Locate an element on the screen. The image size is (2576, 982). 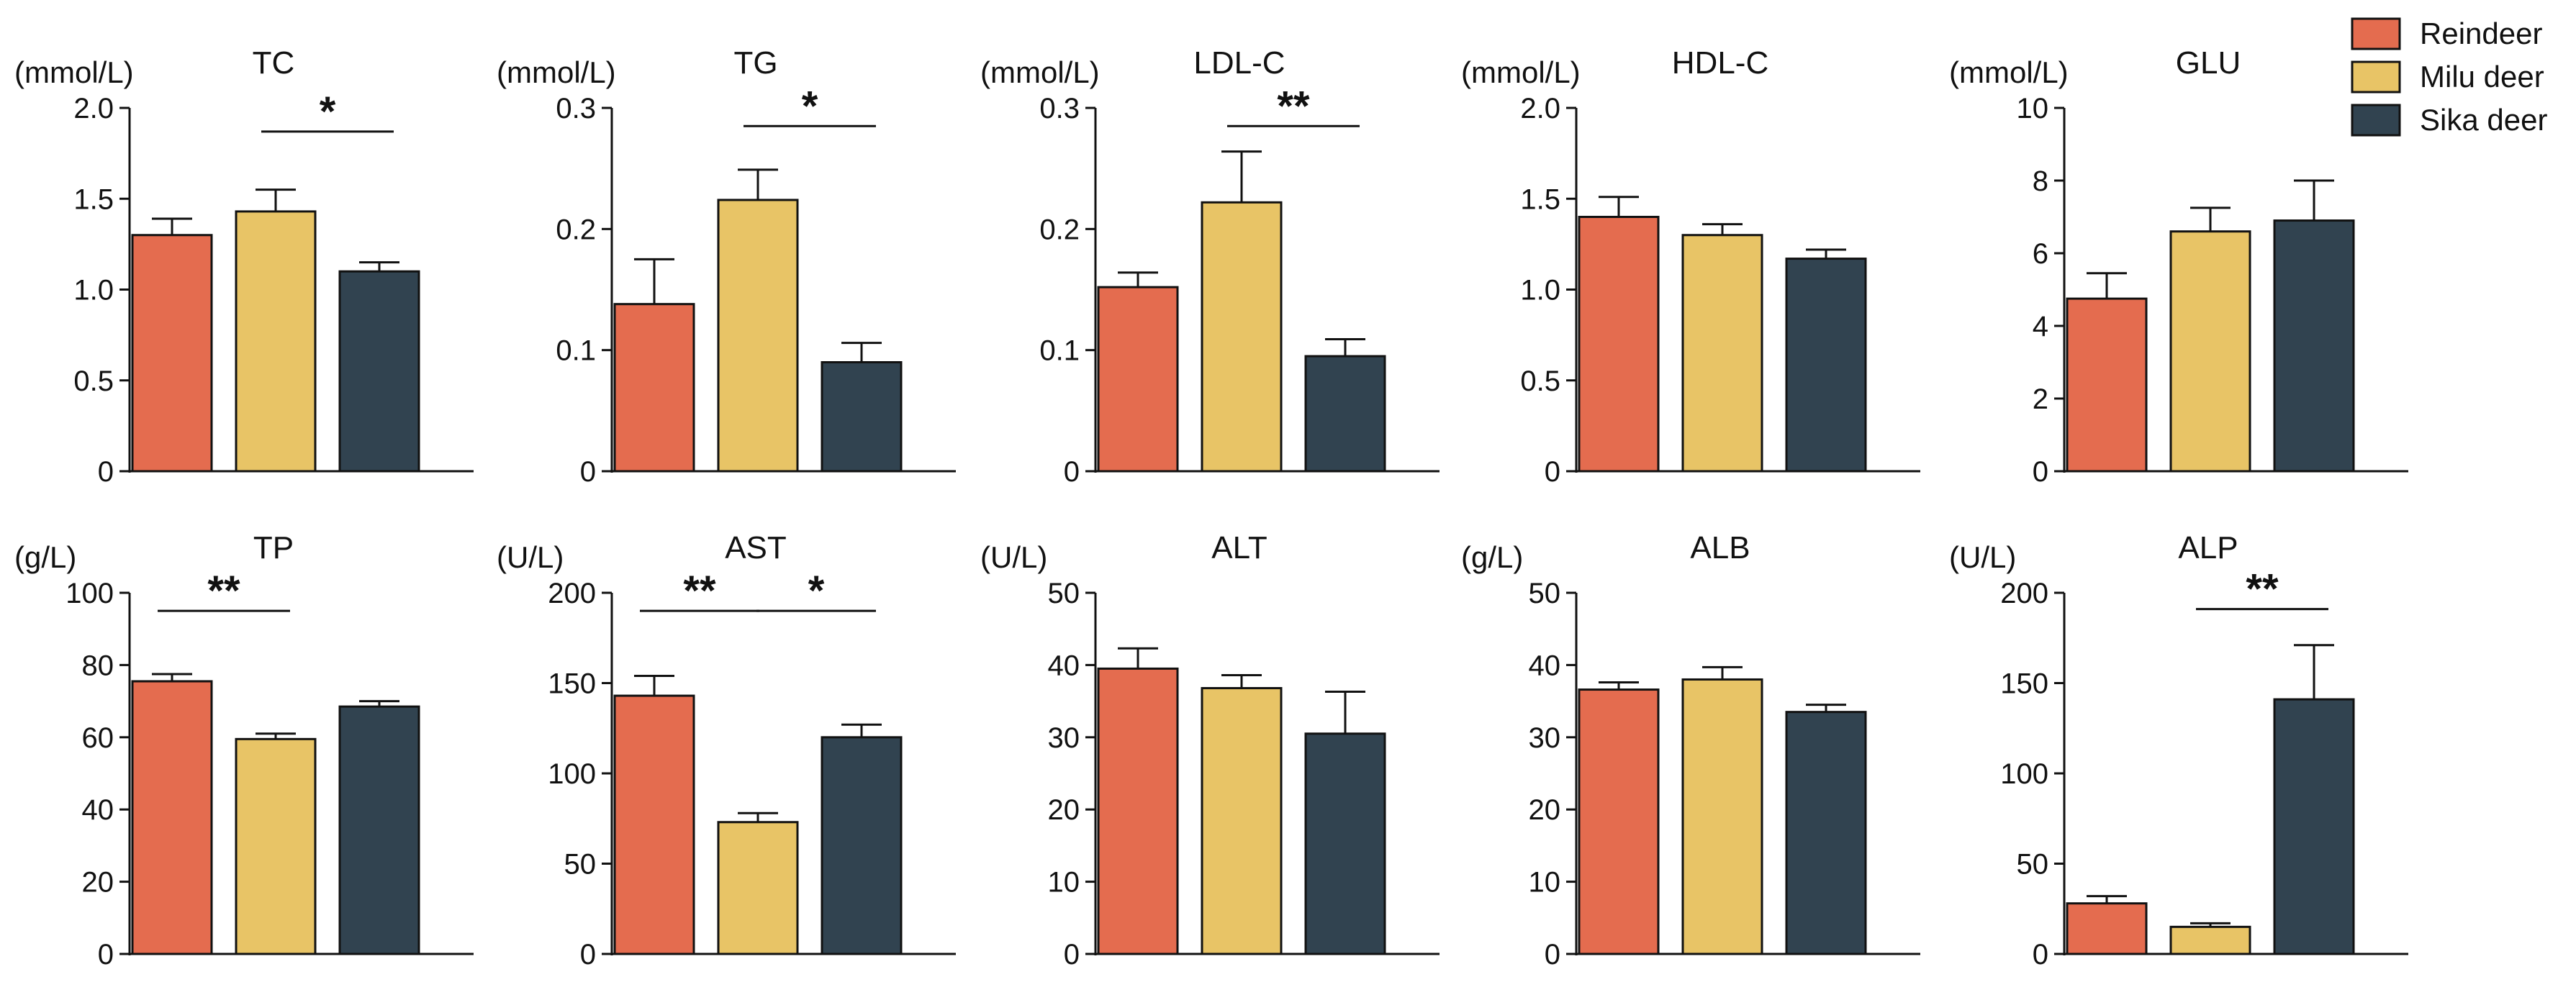
y-tick-label: 0.3 is located at coordinates (576, 109).